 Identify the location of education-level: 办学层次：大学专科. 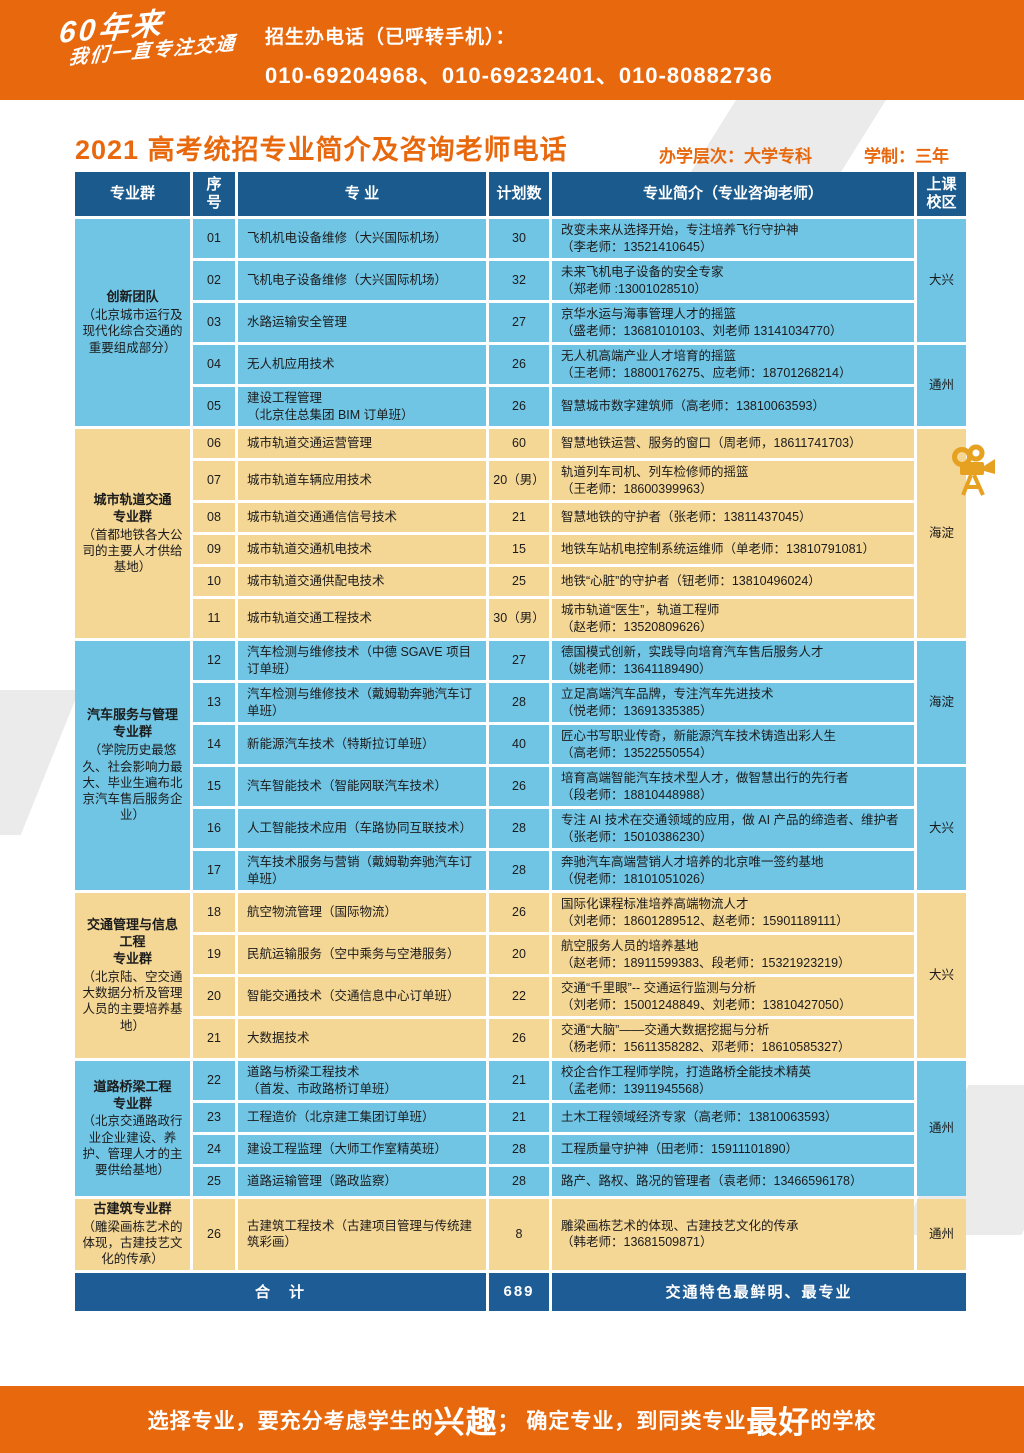
(735, 156).